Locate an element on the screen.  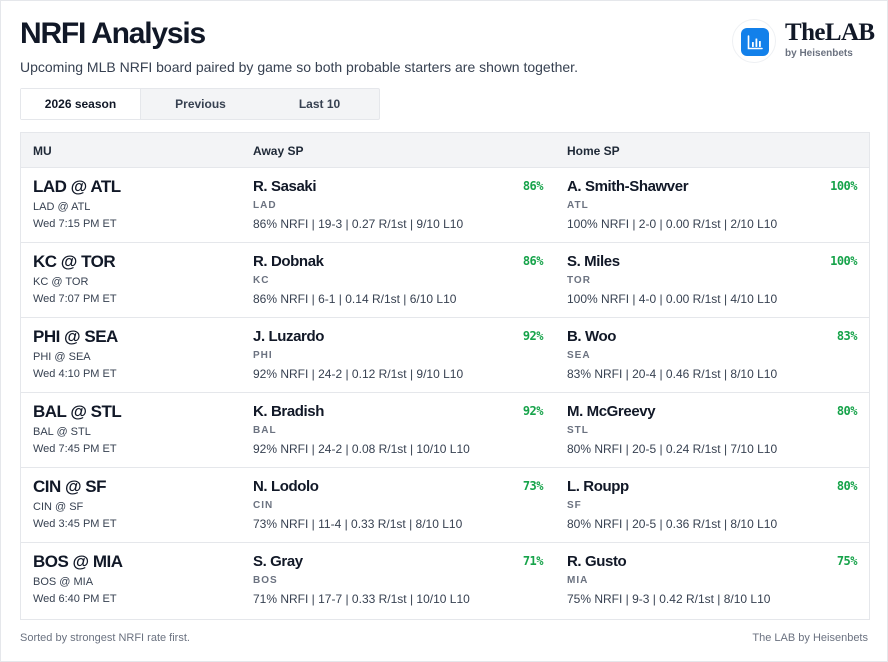
pitcher-stats: 100% NRFI | 2-0 | 0.00 R/1st | 2/10 L10 is located at coordinates (672, 224).